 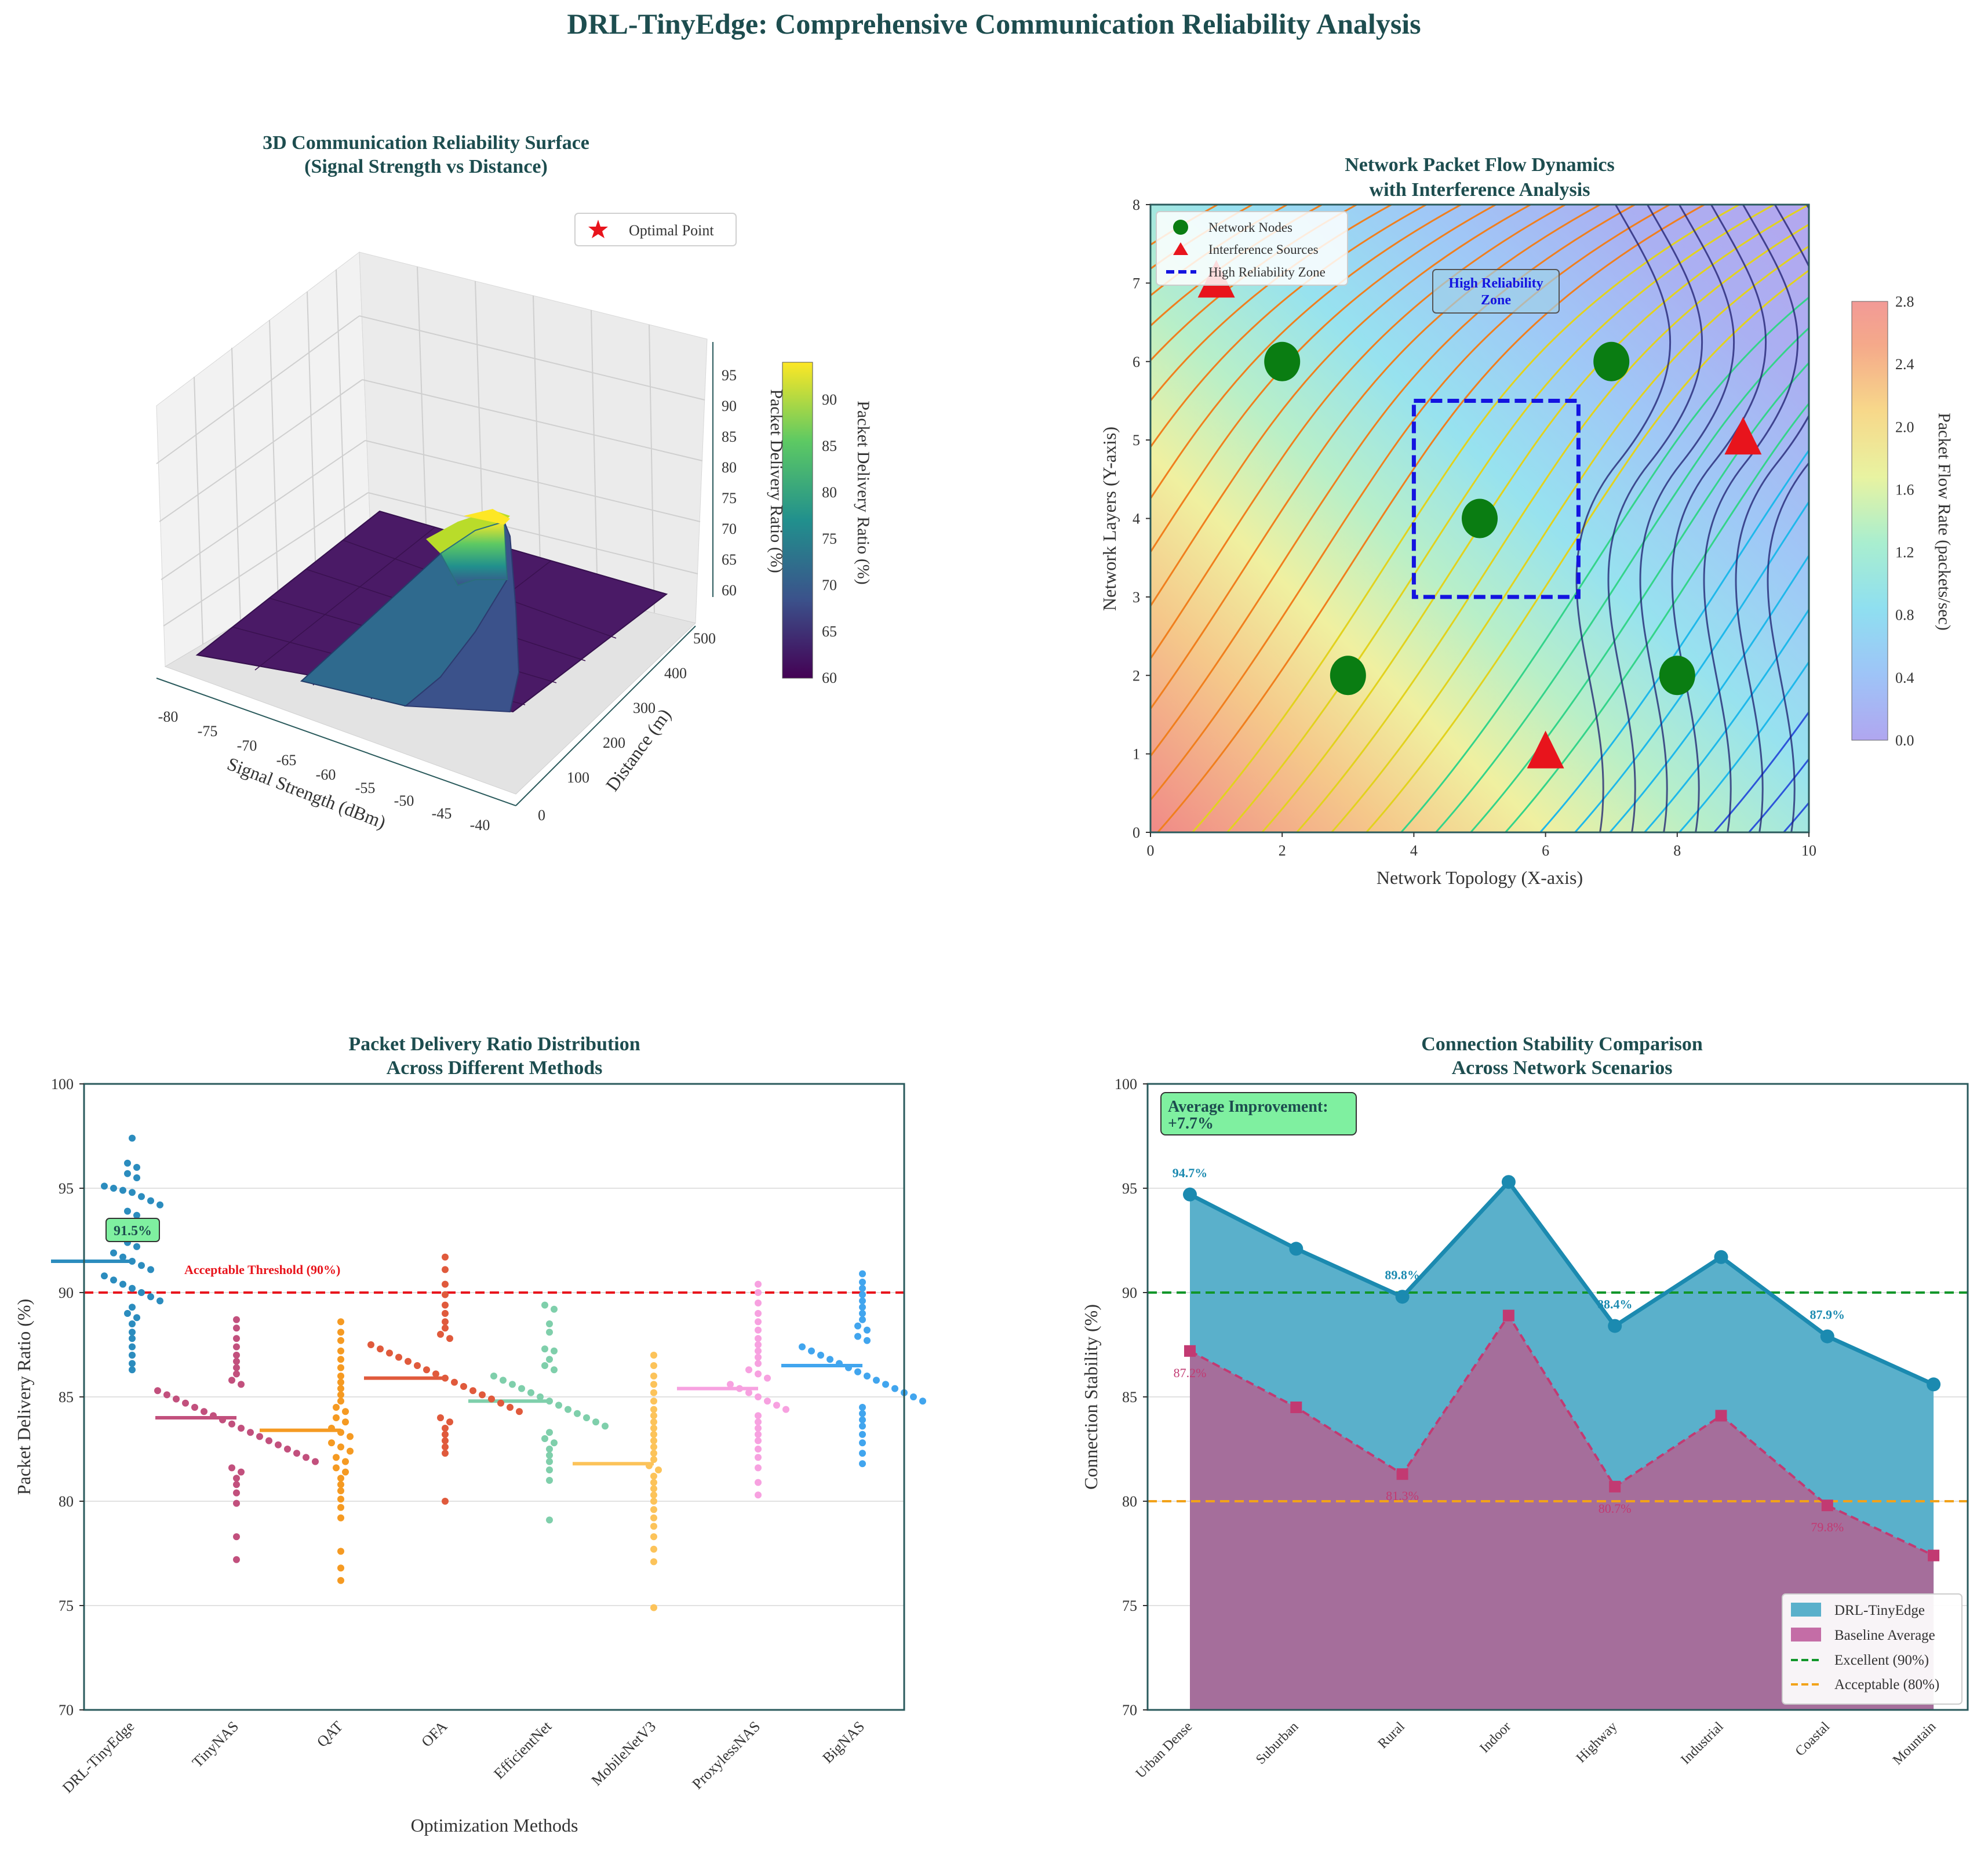 I want to click on y-tick: 80, so click(x=66, y=1501).